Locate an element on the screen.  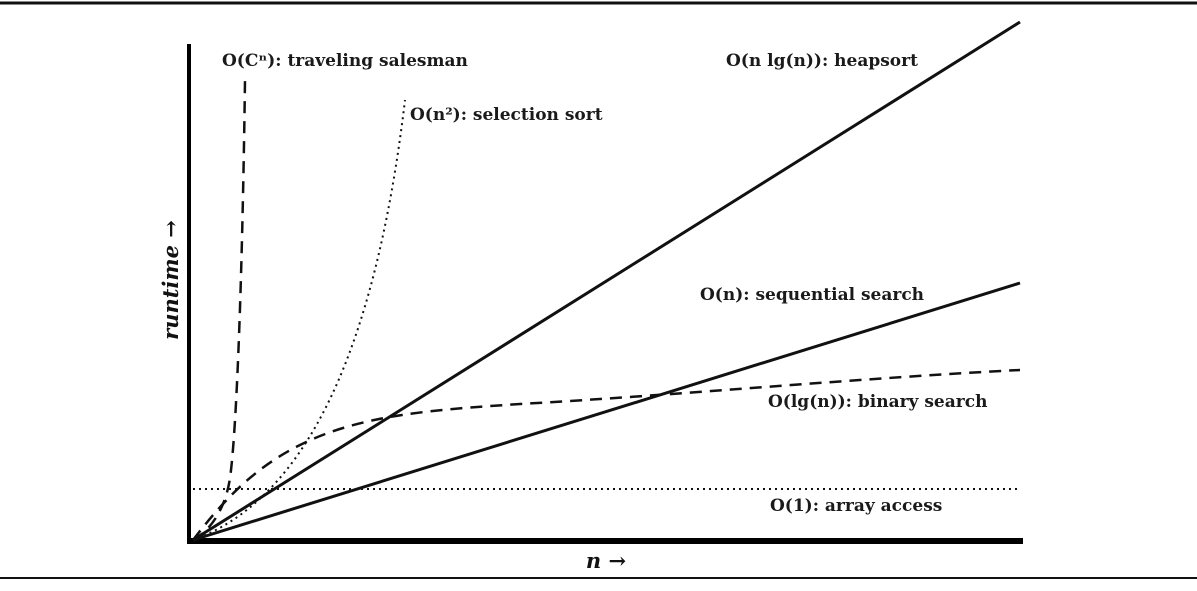
x-axis-label: n → is located at coordinates (606, 560).